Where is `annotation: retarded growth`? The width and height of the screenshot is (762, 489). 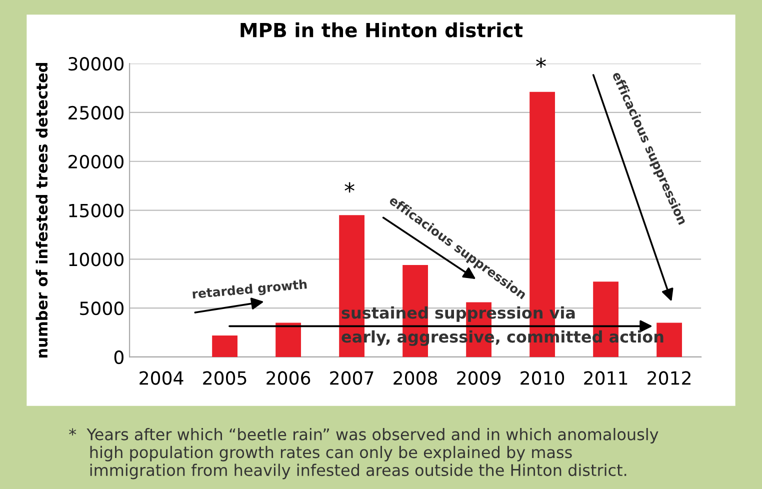 annotation: retarded growth is located at coordinates (250, 290).